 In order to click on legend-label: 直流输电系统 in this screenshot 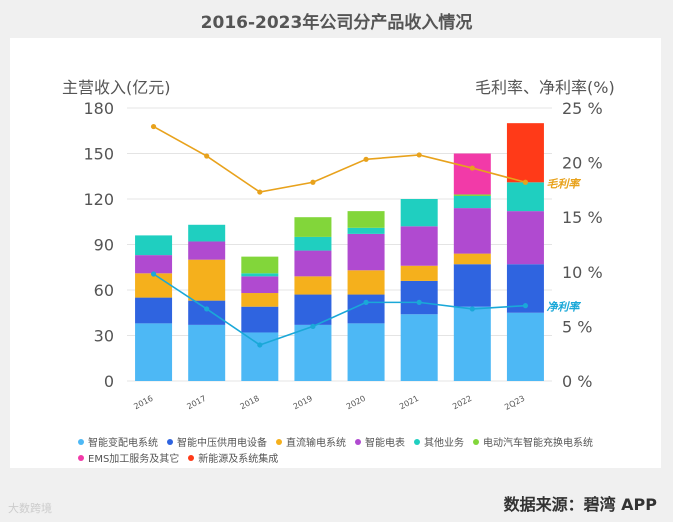, I will do `click(316, 443)`.